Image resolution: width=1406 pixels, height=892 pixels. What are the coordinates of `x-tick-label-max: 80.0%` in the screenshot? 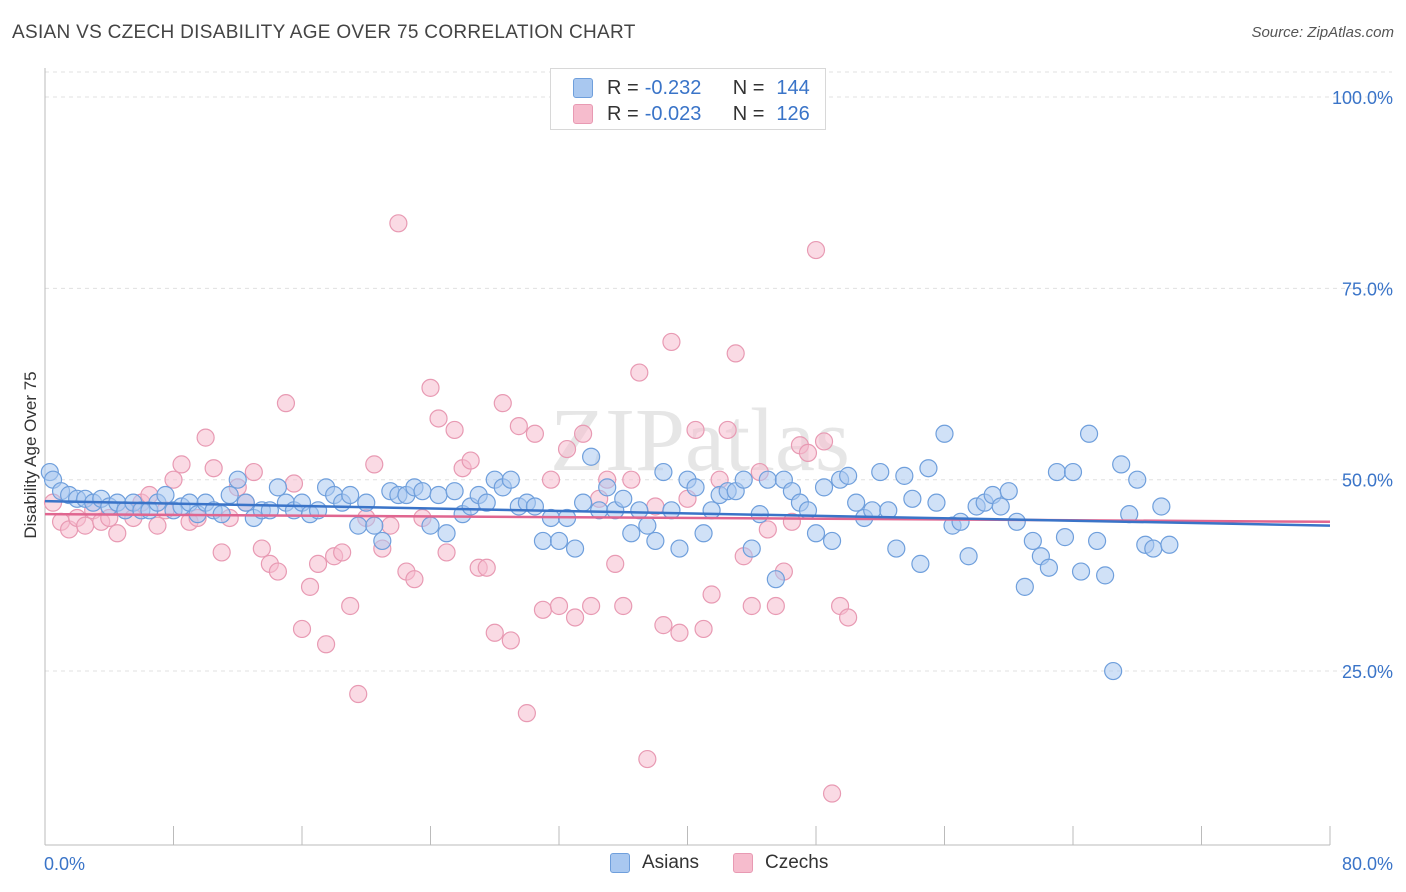 It's located at (1367, 864).